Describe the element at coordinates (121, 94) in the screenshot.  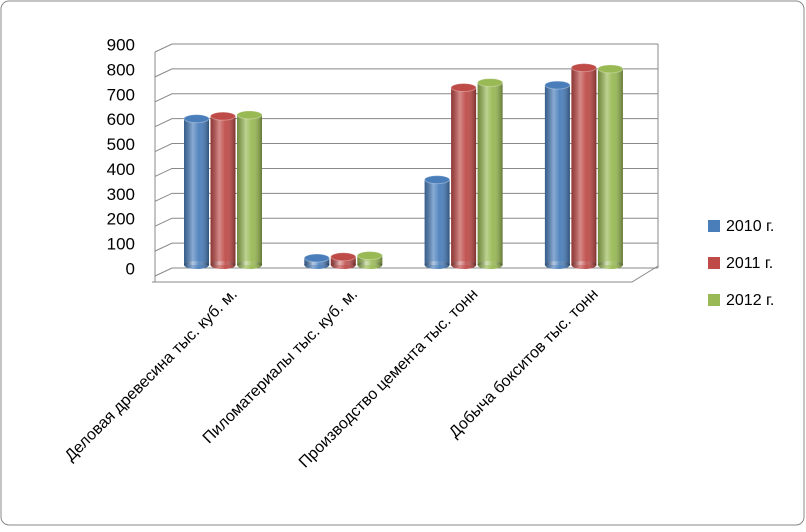
I see `y-tick-label: 700` at that location.